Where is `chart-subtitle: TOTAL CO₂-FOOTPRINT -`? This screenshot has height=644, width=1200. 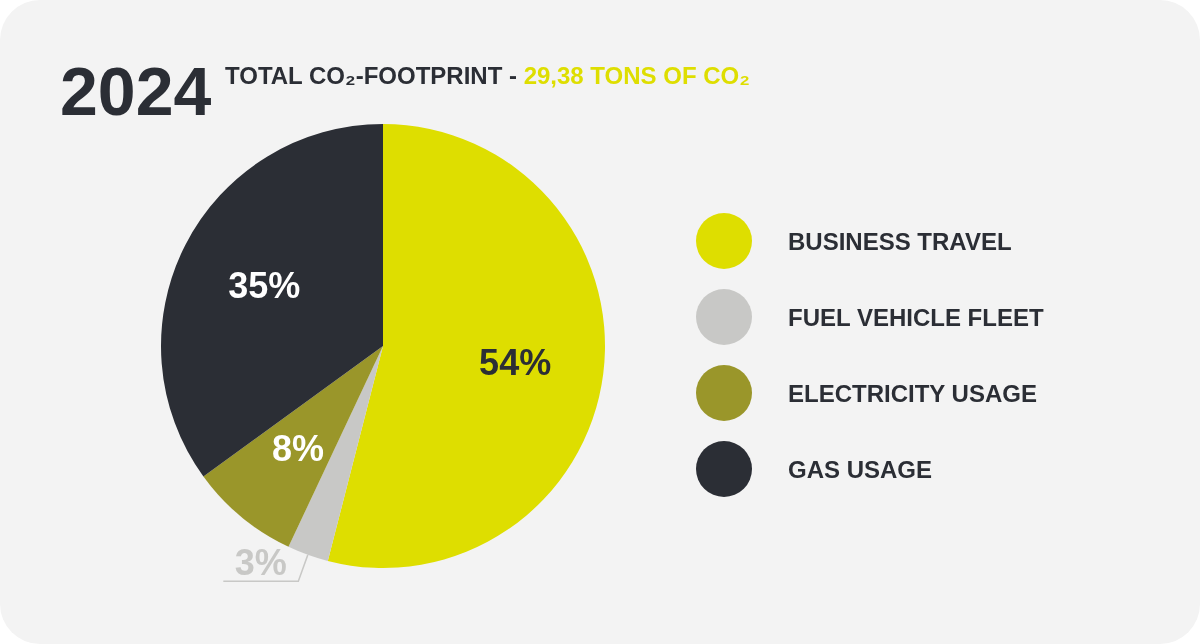 chart-subtitle: TOTAL CO₂-FOOTPRINT - is located at coordinates (374, 75).